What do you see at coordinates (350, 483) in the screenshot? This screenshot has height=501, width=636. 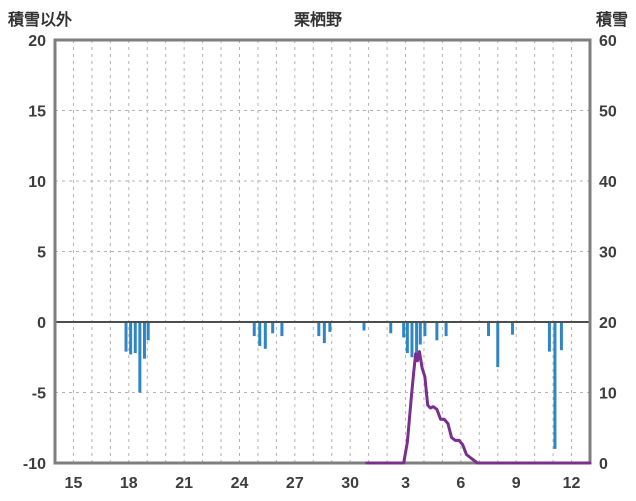 I see `x-tick-label: 30` at bounding box center [350, 483].